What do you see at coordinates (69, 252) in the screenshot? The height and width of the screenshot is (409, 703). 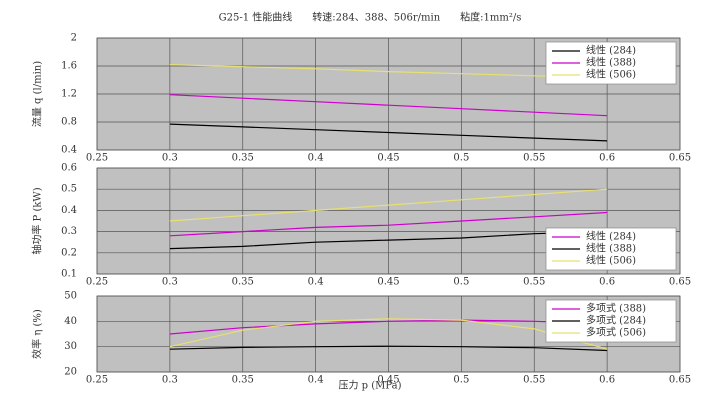 I see `y-tick-label: 0.2` at bounding box center [69, 252].